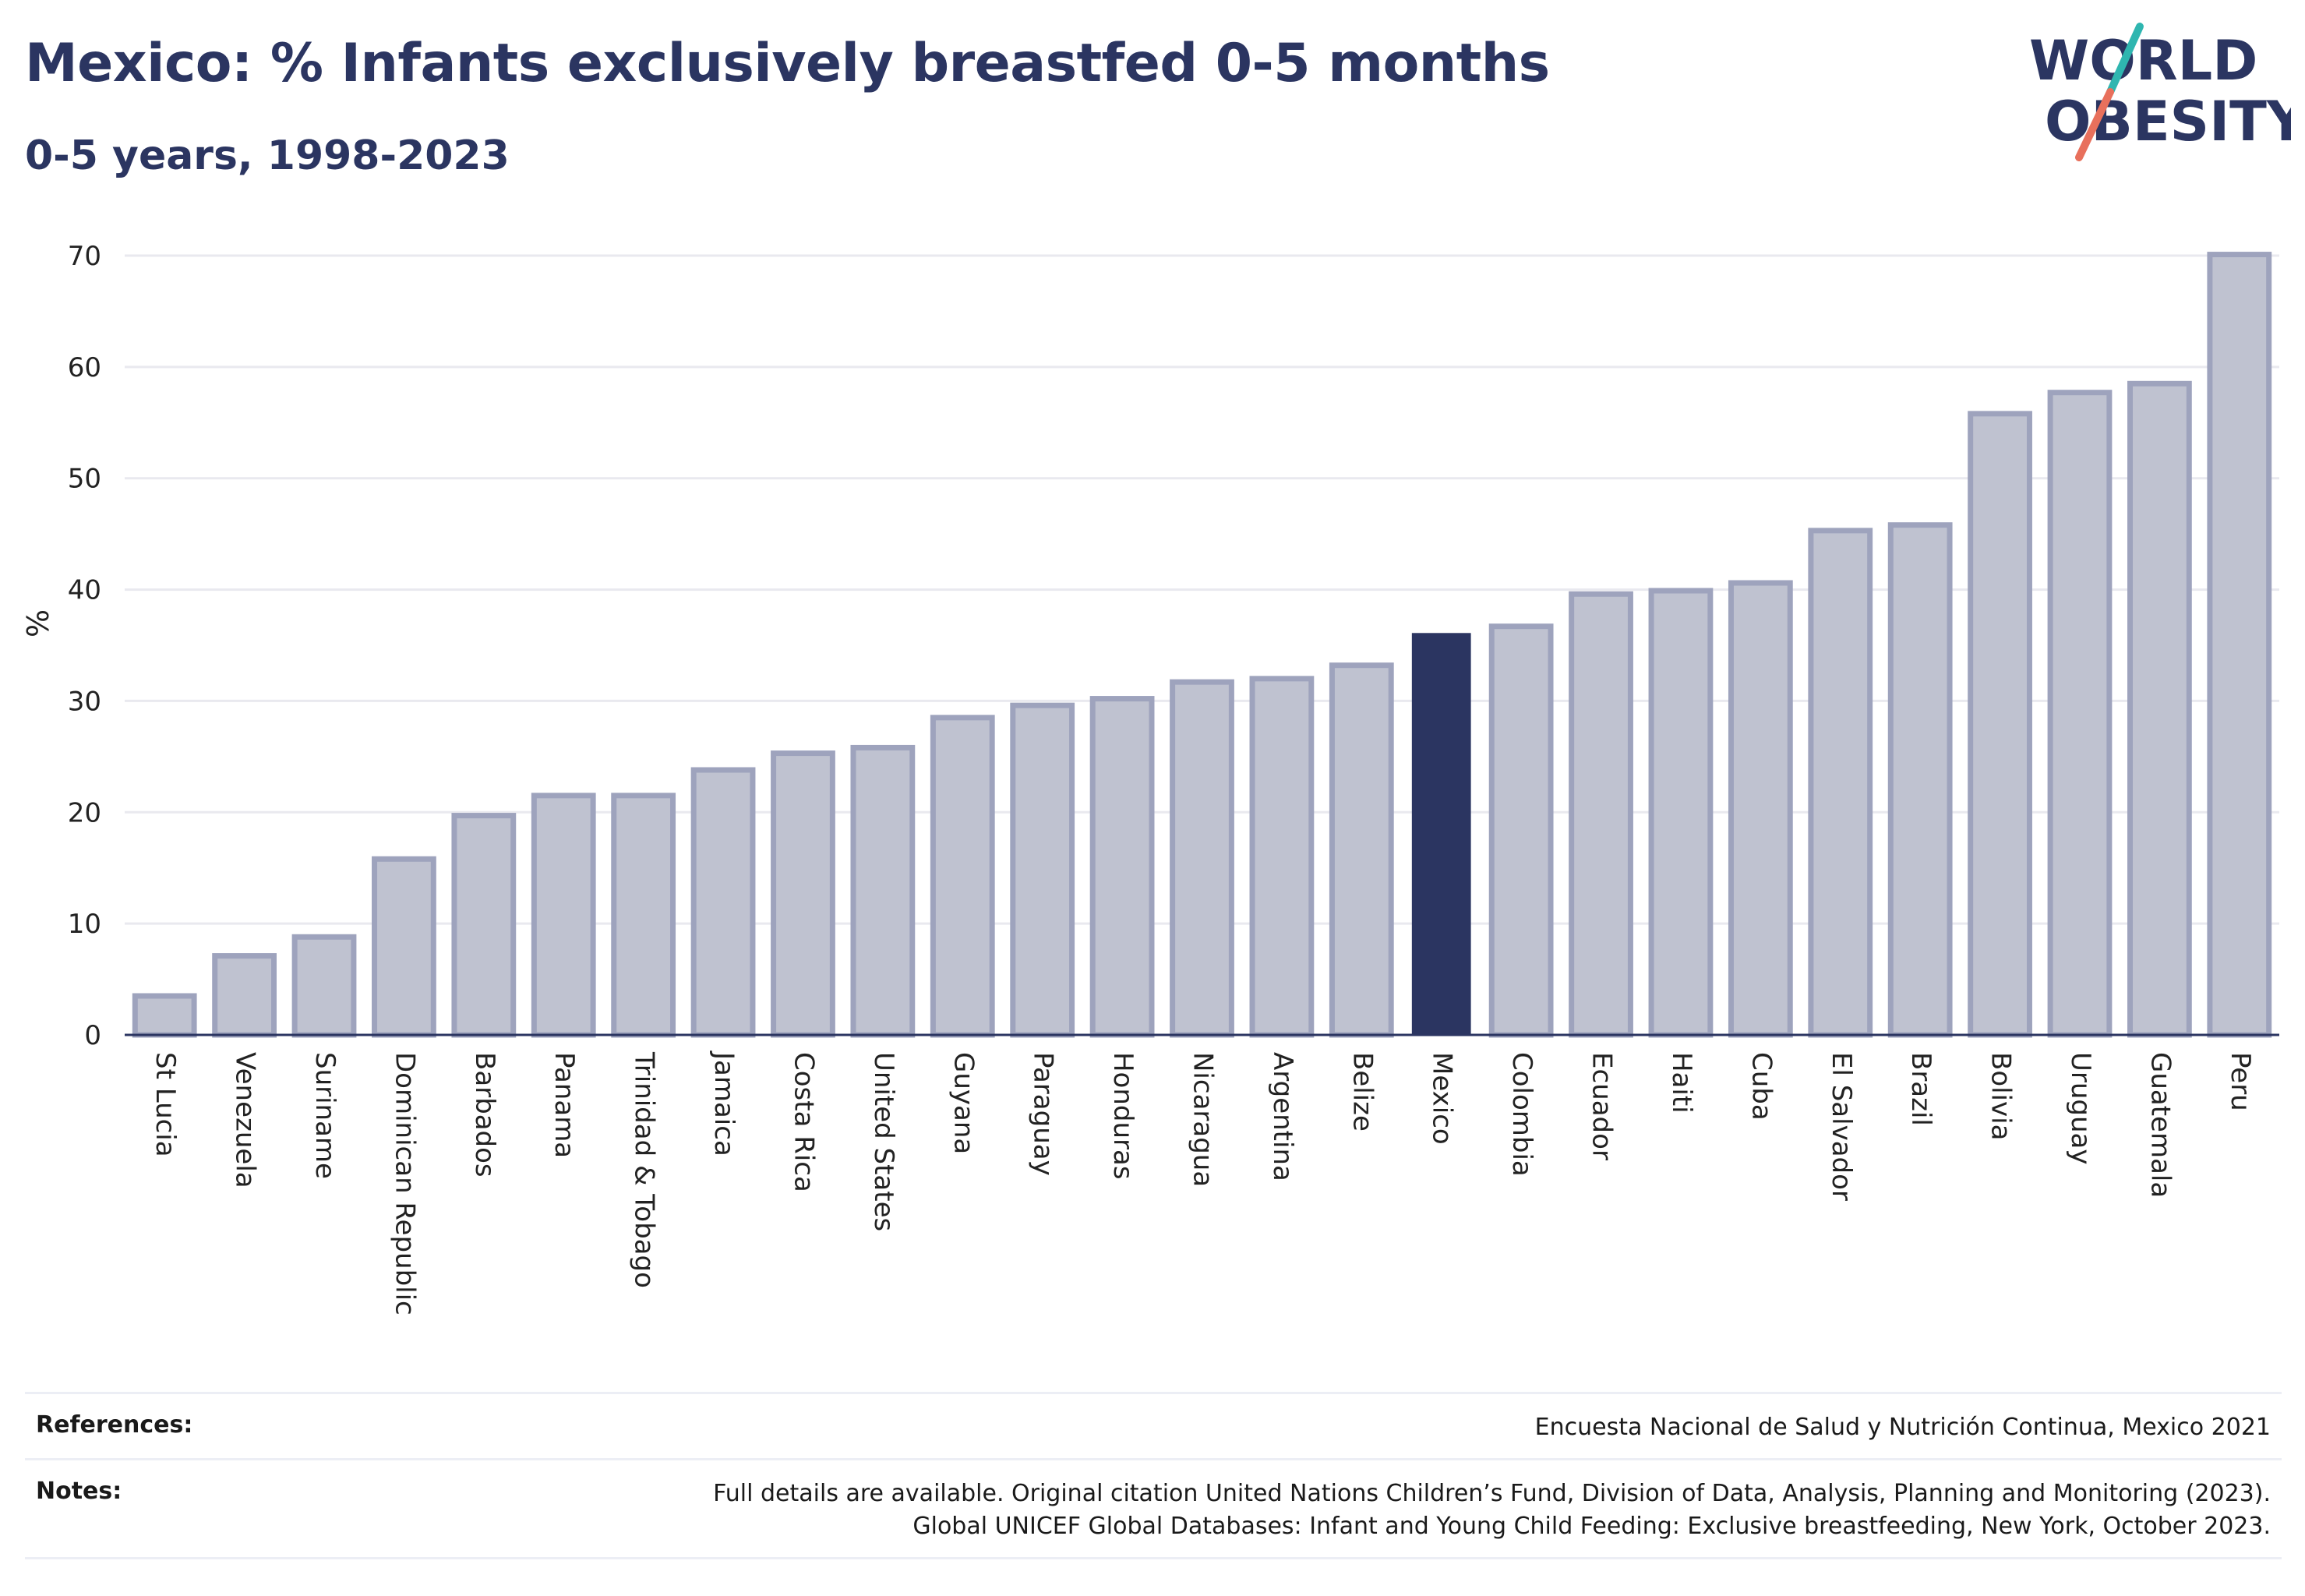 Image resolution: width=2305 pixels, height=1596 pixels. Describe the element at coordinates (325, 1115) in the screenshot. I see `x-tick-label: Suriname` at that location.